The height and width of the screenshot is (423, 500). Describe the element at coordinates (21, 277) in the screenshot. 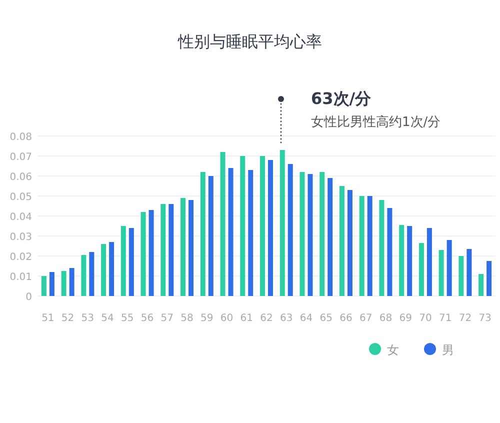

I see `y-tick-label: 0.01` at that location.